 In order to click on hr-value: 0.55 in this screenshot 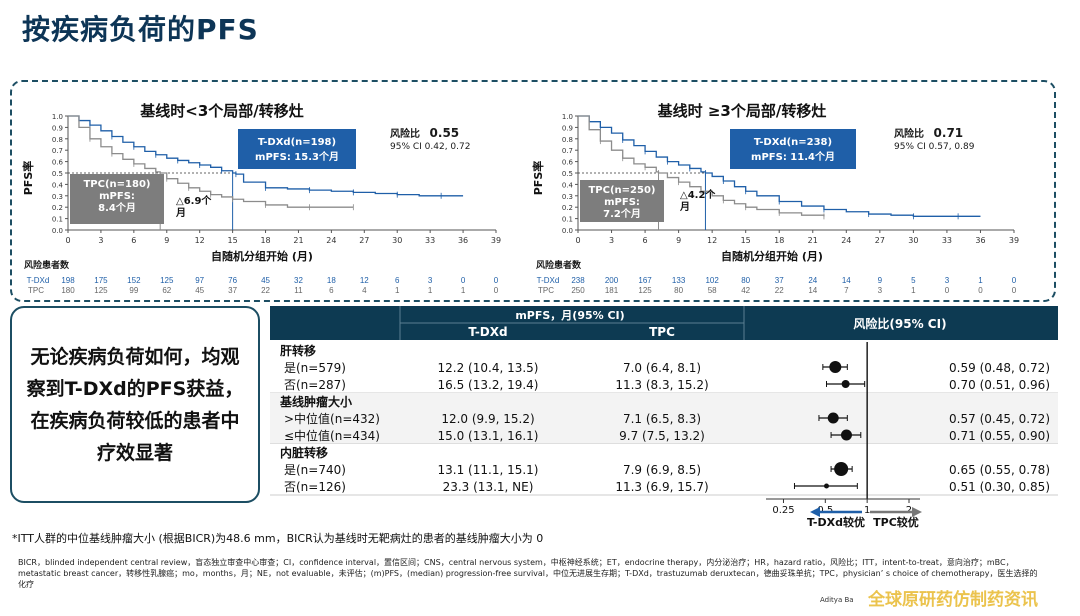, I will do `click(444, 133)`.